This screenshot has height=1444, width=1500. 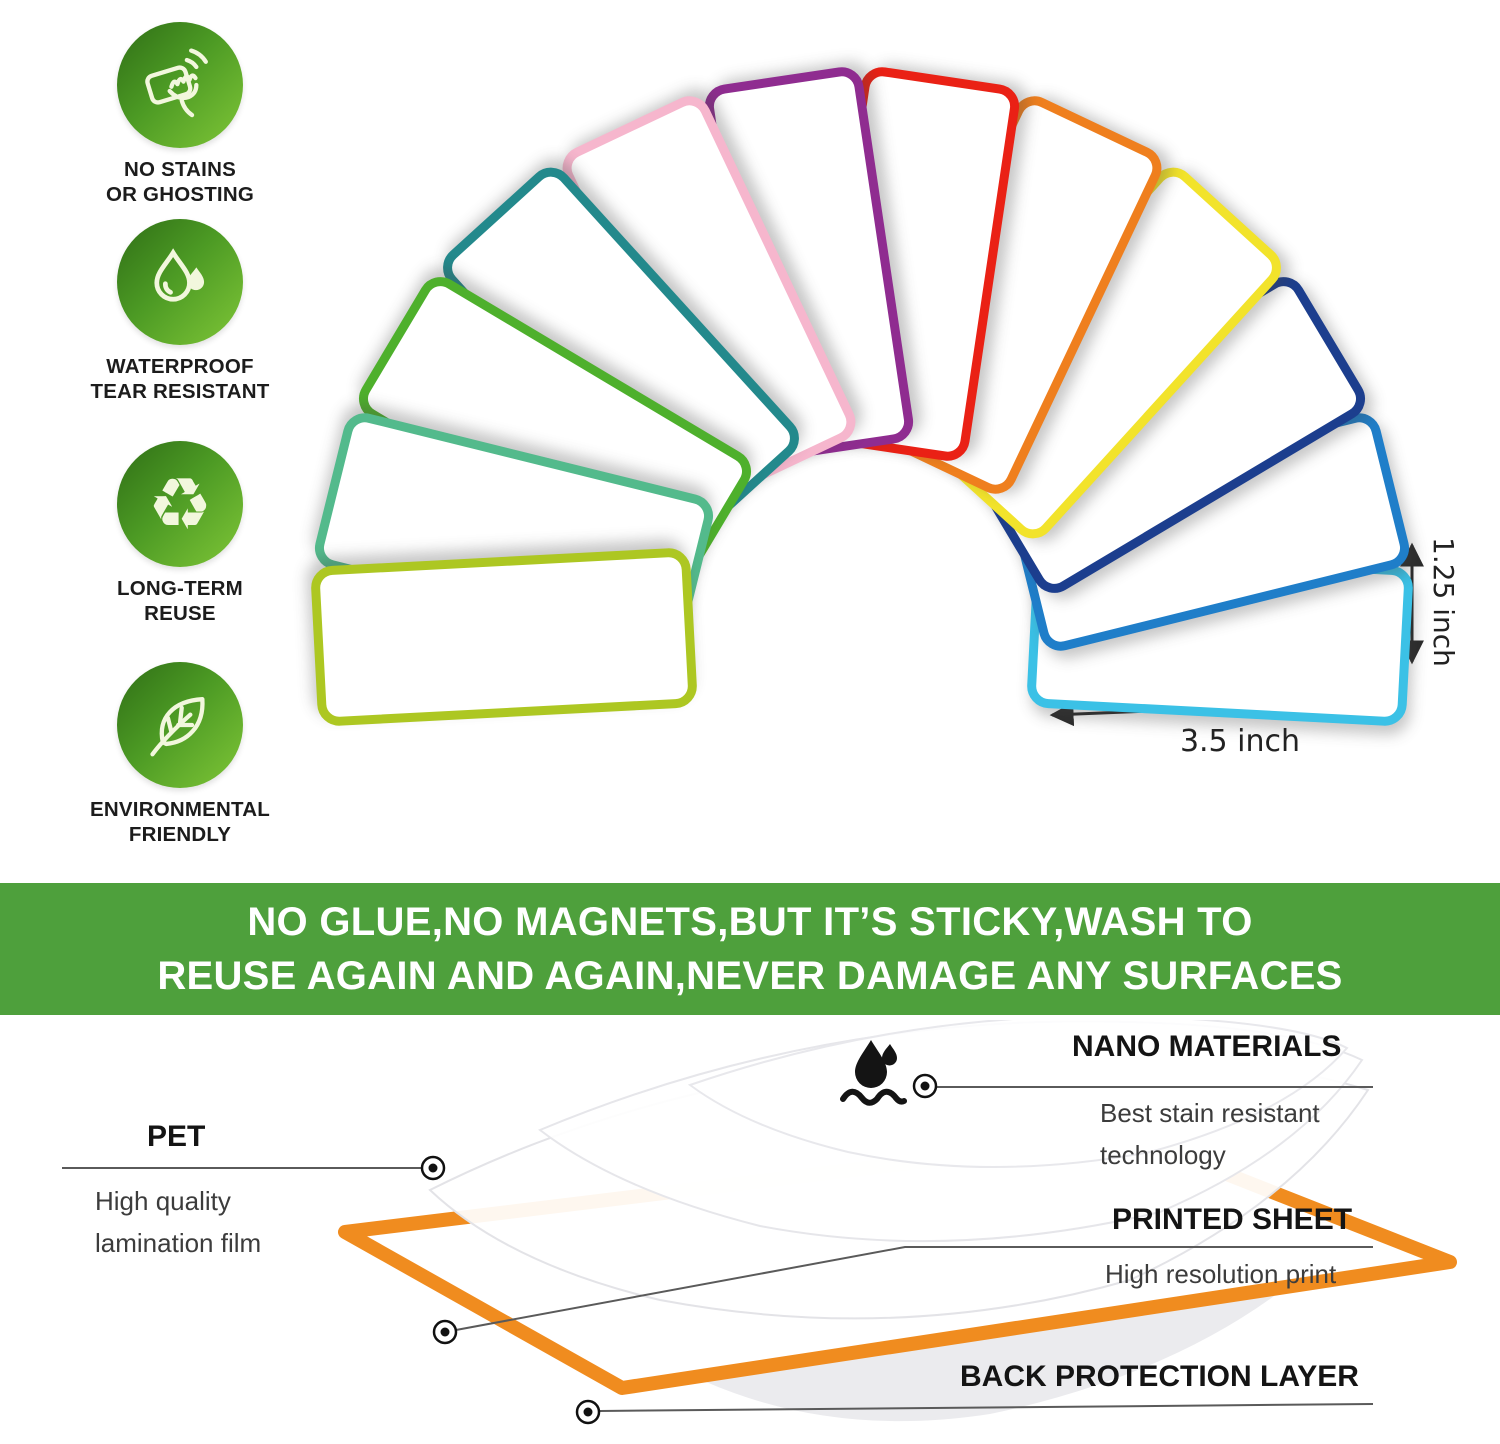 I want to click on nano-desc-line: Best stain resistant, so click(x=1210, y=1113).